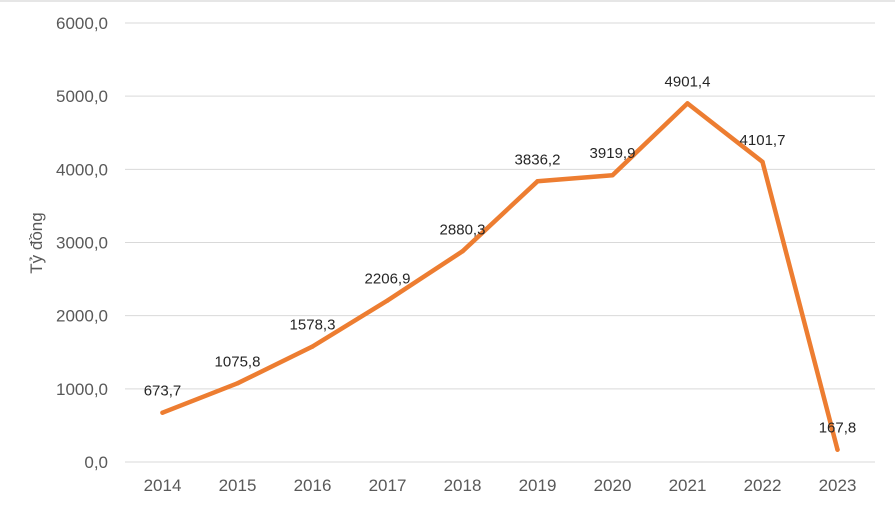  I want to click on data-label: 3919,9, so click(613, 153).